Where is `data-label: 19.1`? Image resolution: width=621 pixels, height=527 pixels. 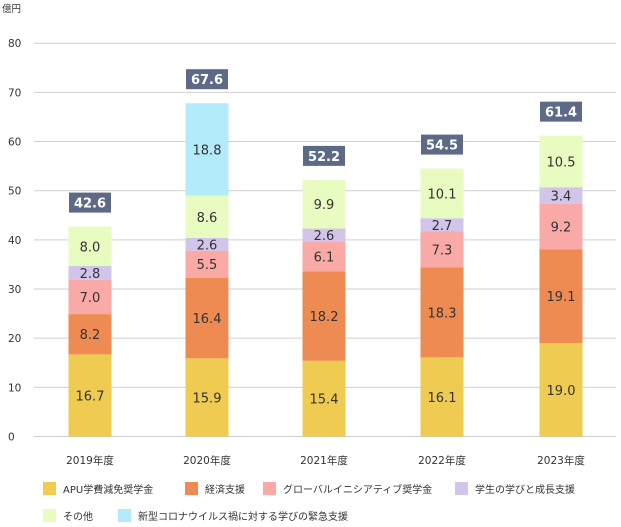
data-label: 19.1 is located at coordinates (561, 297).